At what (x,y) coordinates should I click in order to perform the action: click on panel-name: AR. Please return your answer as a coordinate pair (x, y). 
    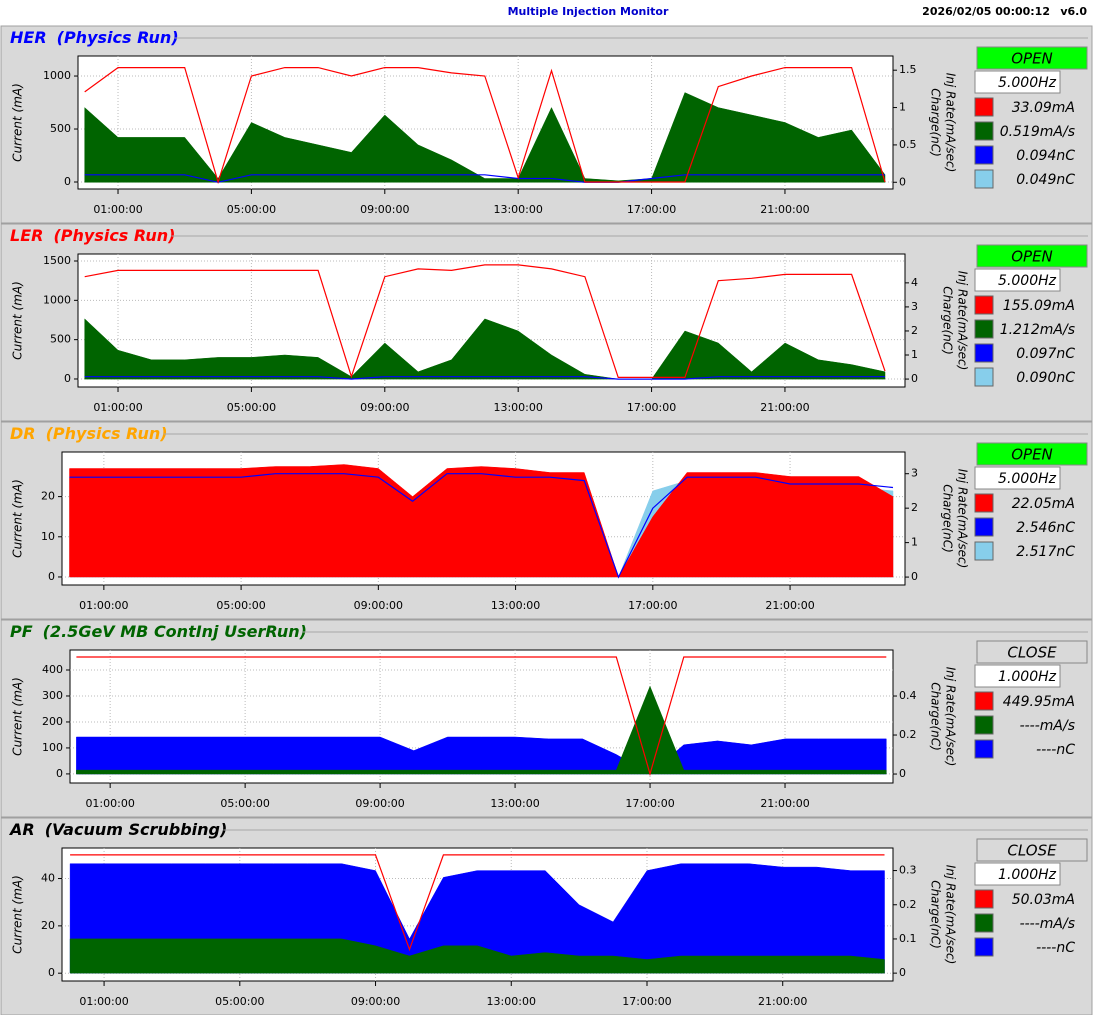
    Looking at the image, I should click on (21, 829).